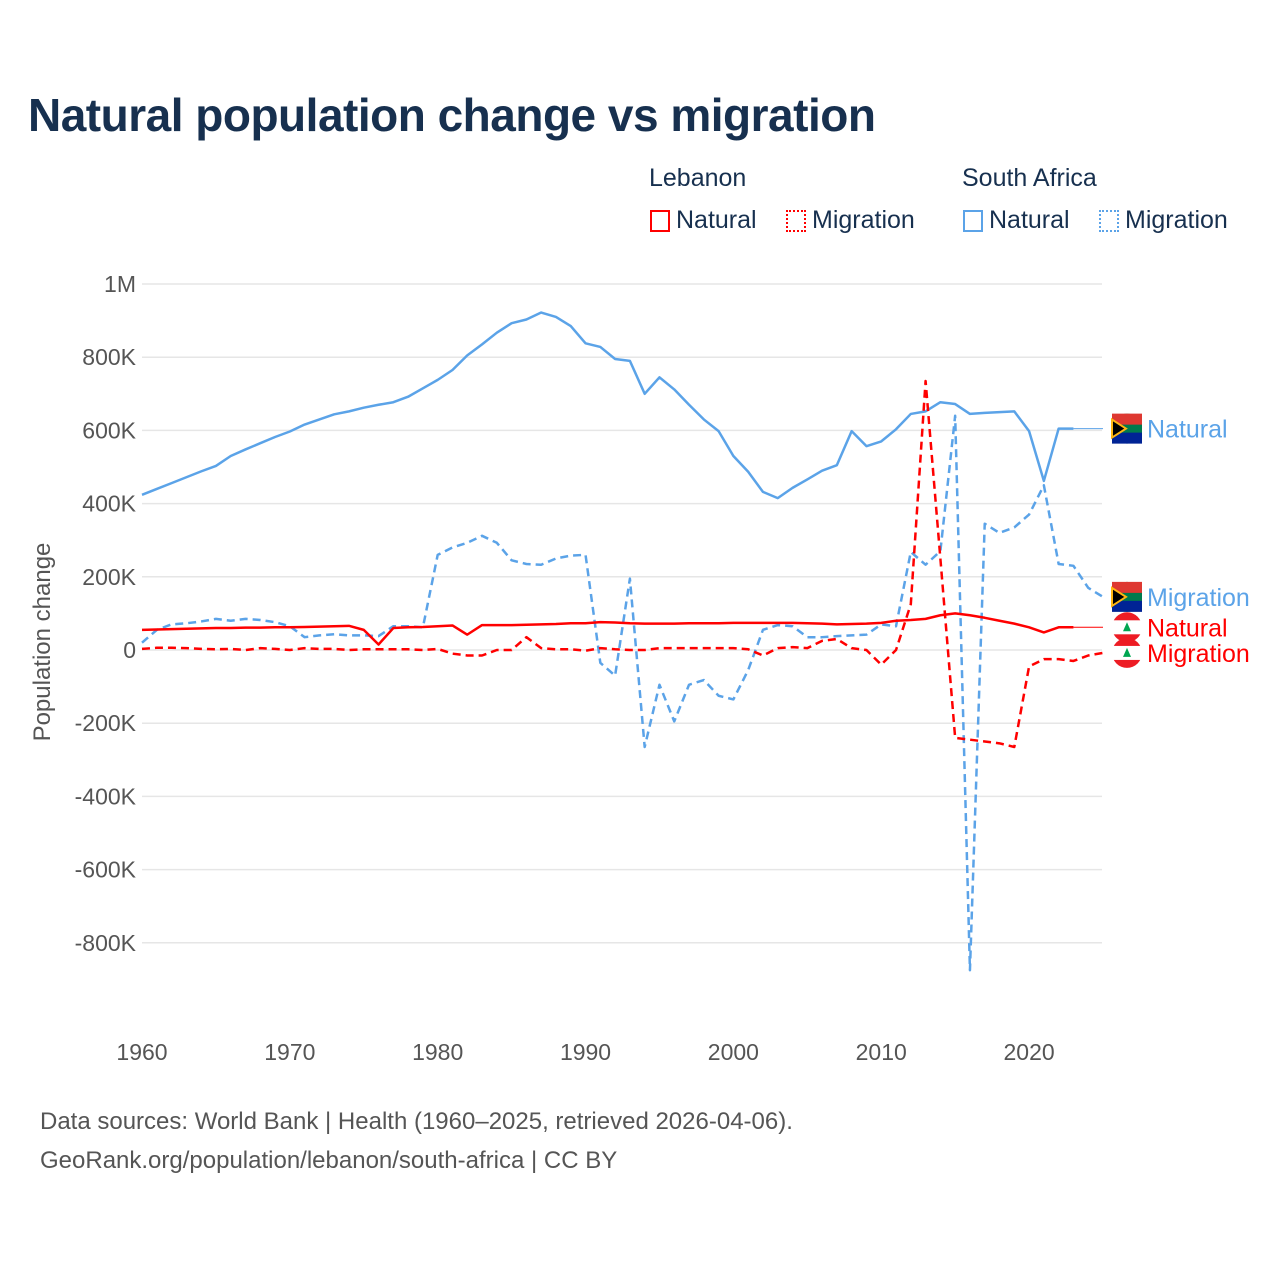 The image size is (1280, 1280). Describe the element at coordinates (106, 943) in the screenshot. I see `y-tick-label: -800K` at that location.